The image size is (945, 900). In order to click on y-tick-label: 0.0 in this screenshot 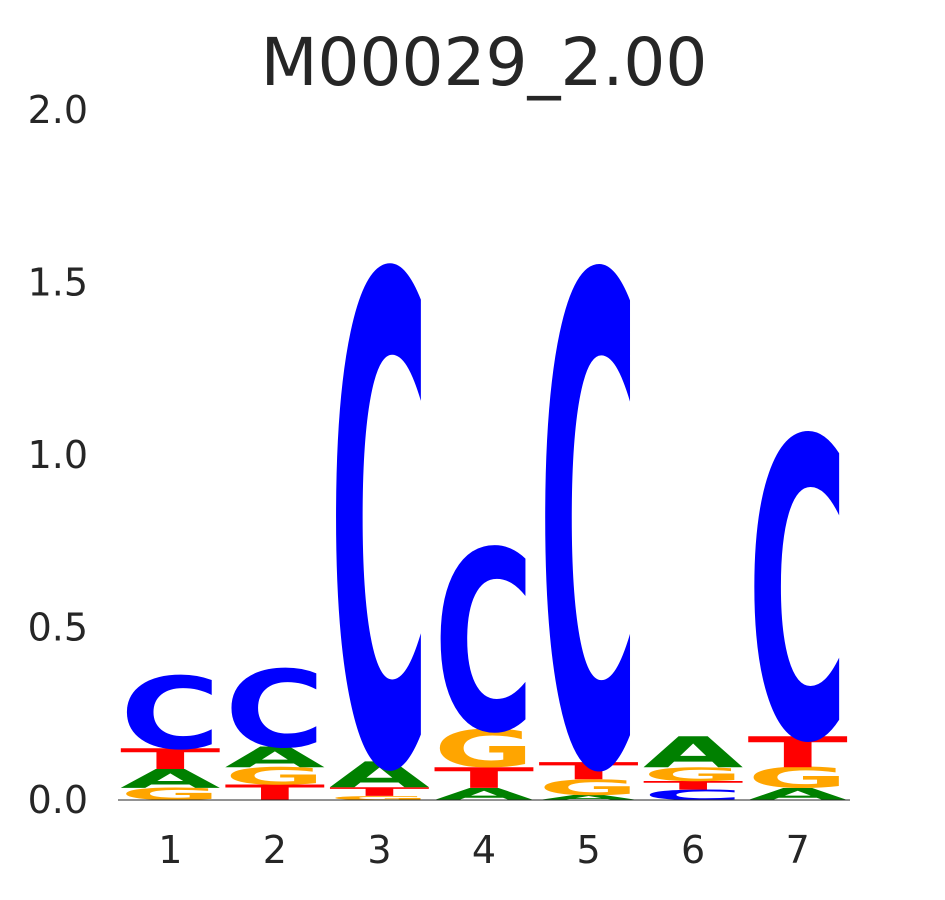, I will do `click(58, 800)`.